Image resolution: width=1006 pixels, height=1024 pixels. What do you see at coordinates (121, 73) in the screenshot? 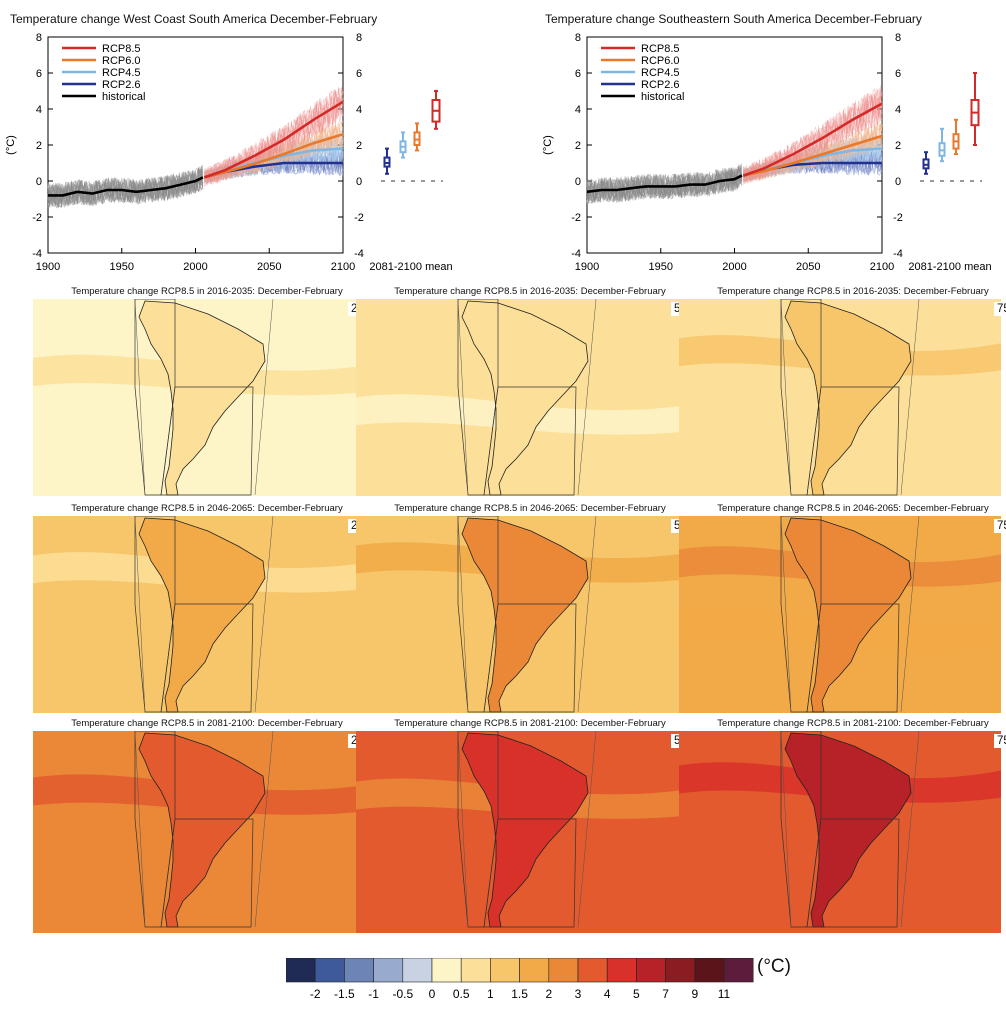
I see `legend-label: RCP4.5` at bounding box center [121, 73].